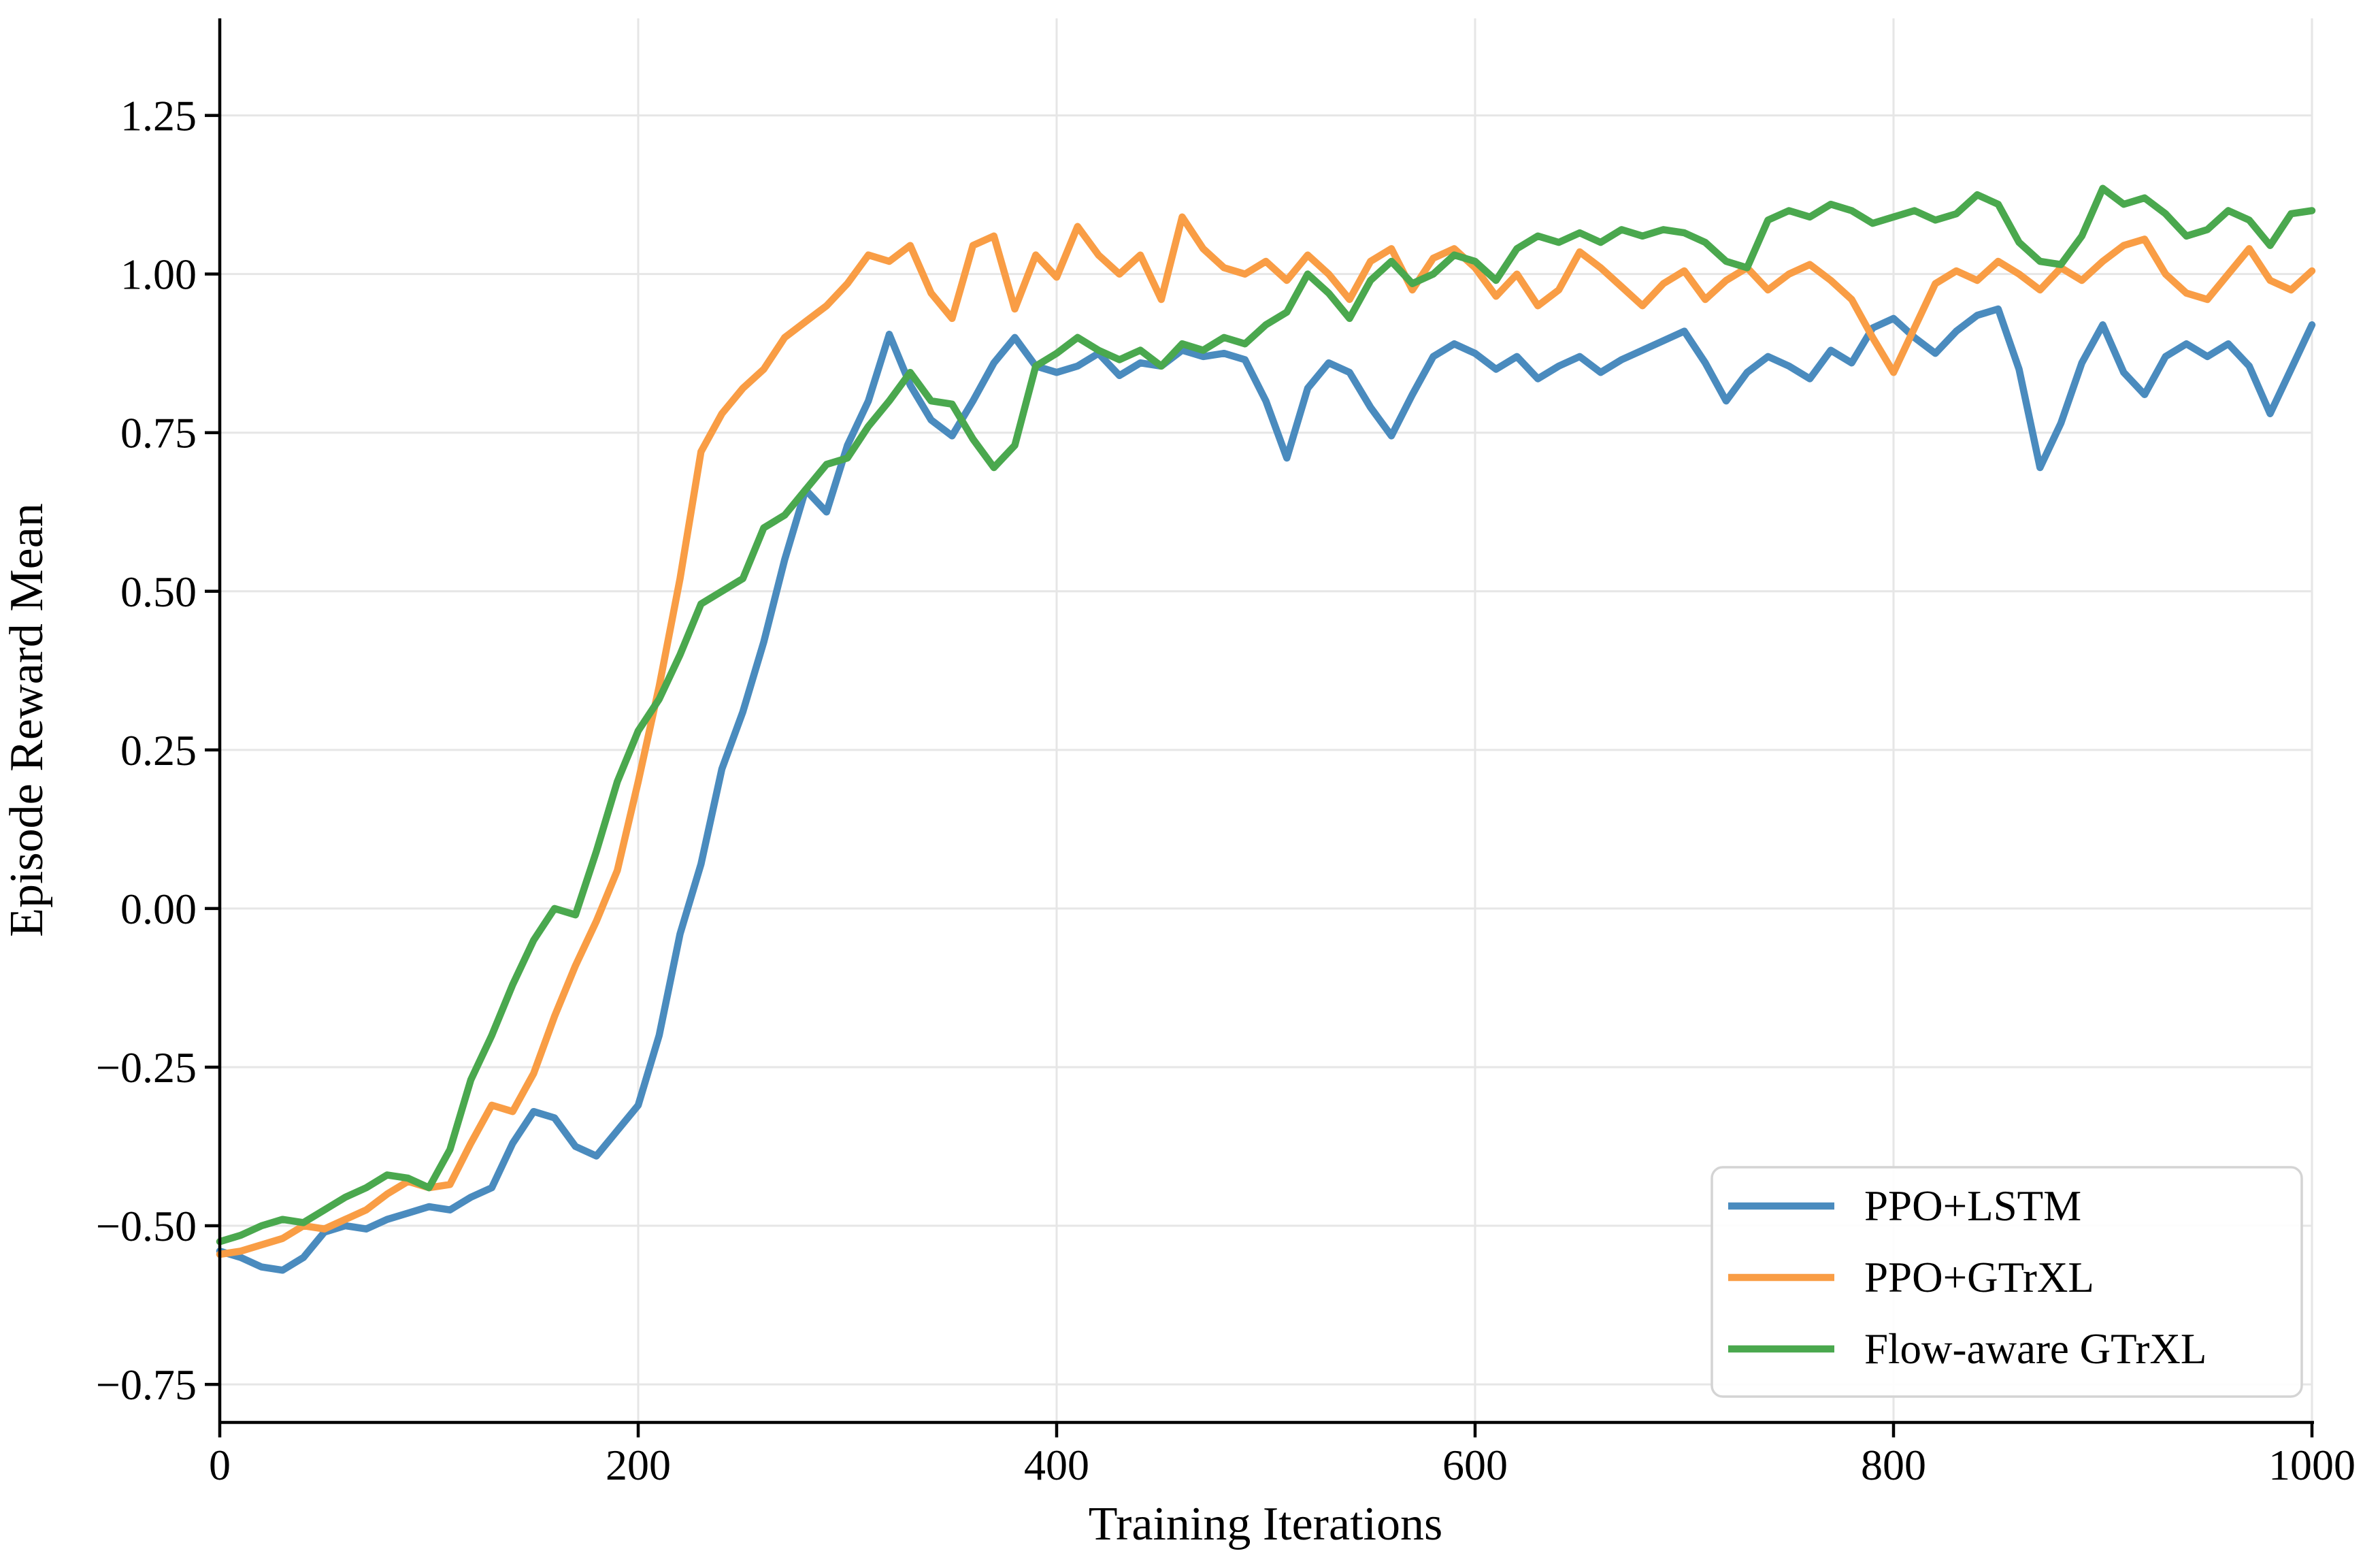  I want to click on y-tick-label: −0.75, so click(146, 1385).